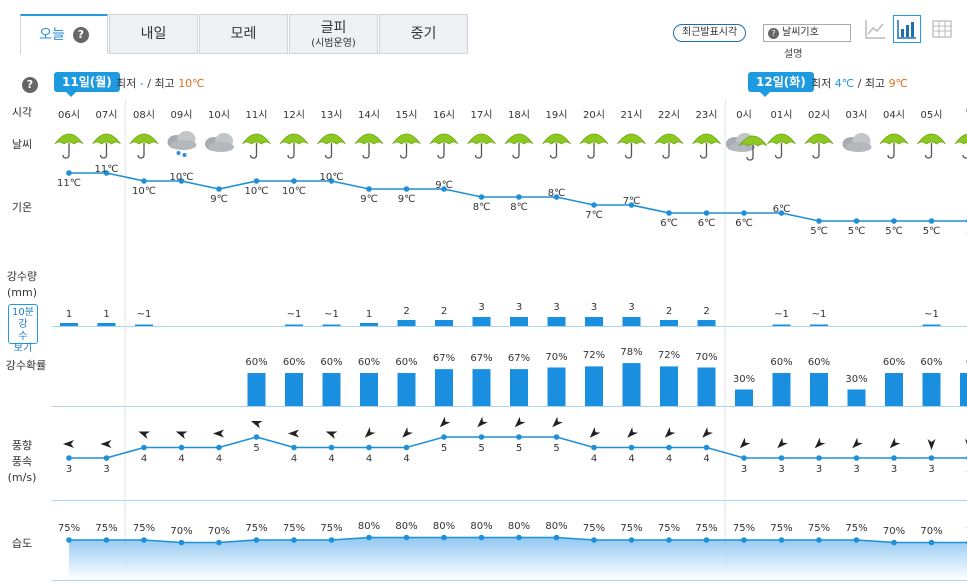 Image resolution: width=967 pixels, height=585 pixels. I want to click on latest-release-button: 최근발표시각, so click(710, 33).